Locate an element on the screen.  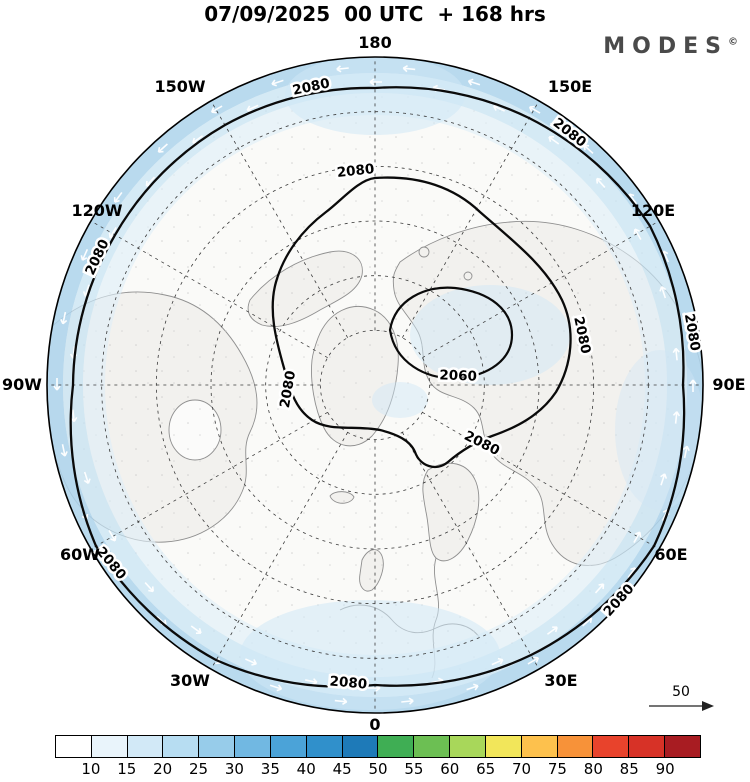
modes-logo: MODES© is located at coordinates (670, 46).